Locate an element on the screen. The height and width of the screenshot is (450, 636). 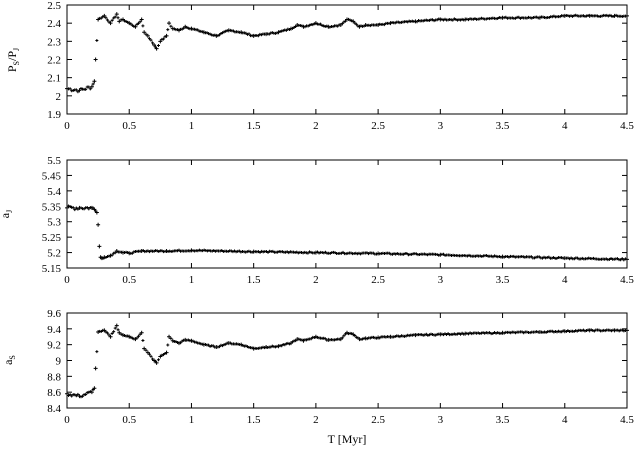
y-tick-label: 5.45 is located at coordinates (52, 176).